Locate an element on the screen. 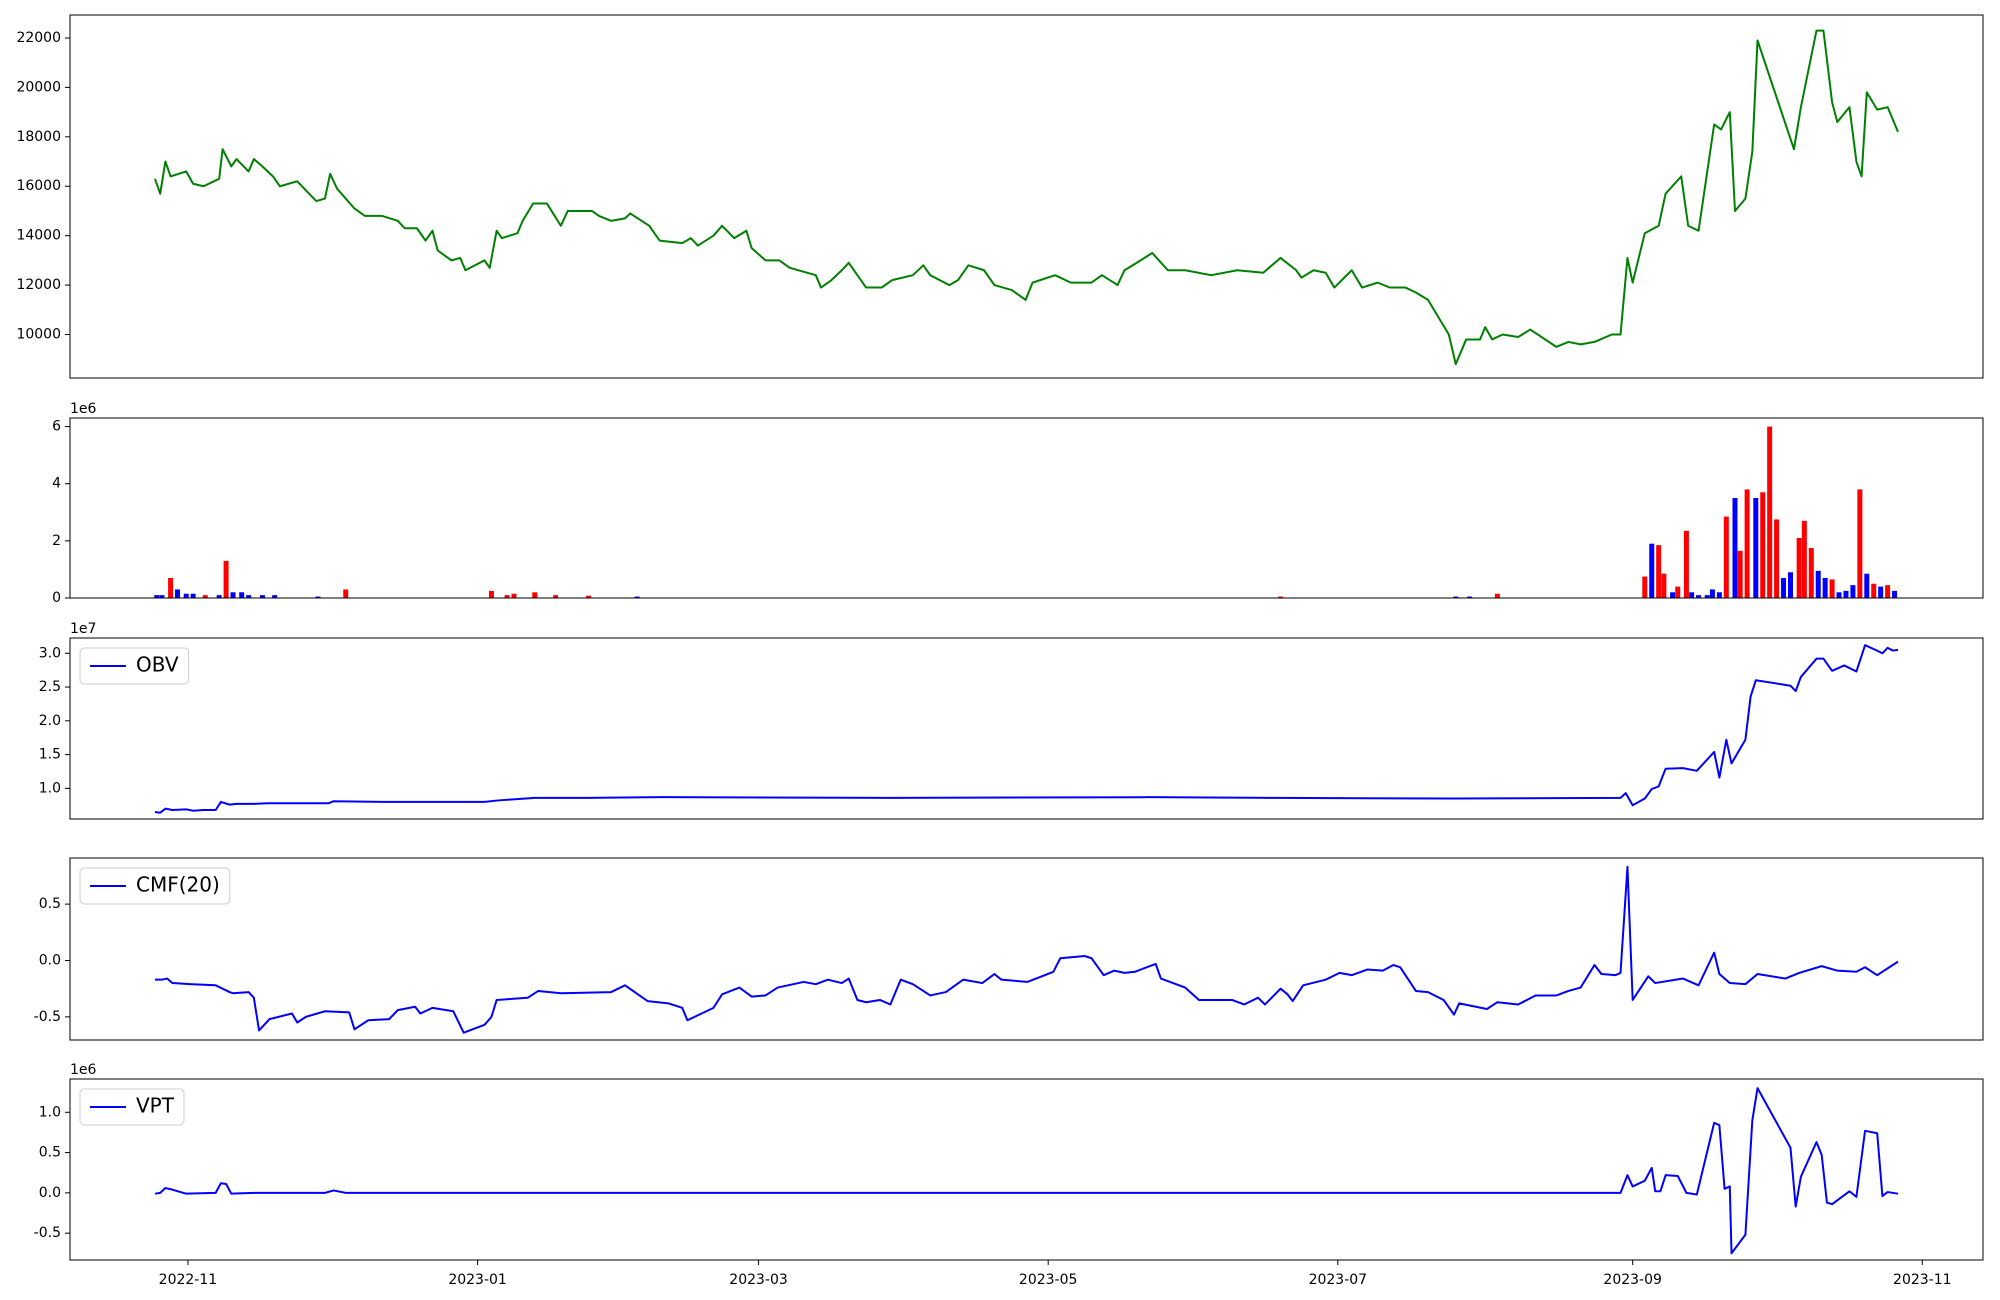 This screenshot has height=1300, width=2000. y-tick-label: 10000 is located at coordinates (38, 335).